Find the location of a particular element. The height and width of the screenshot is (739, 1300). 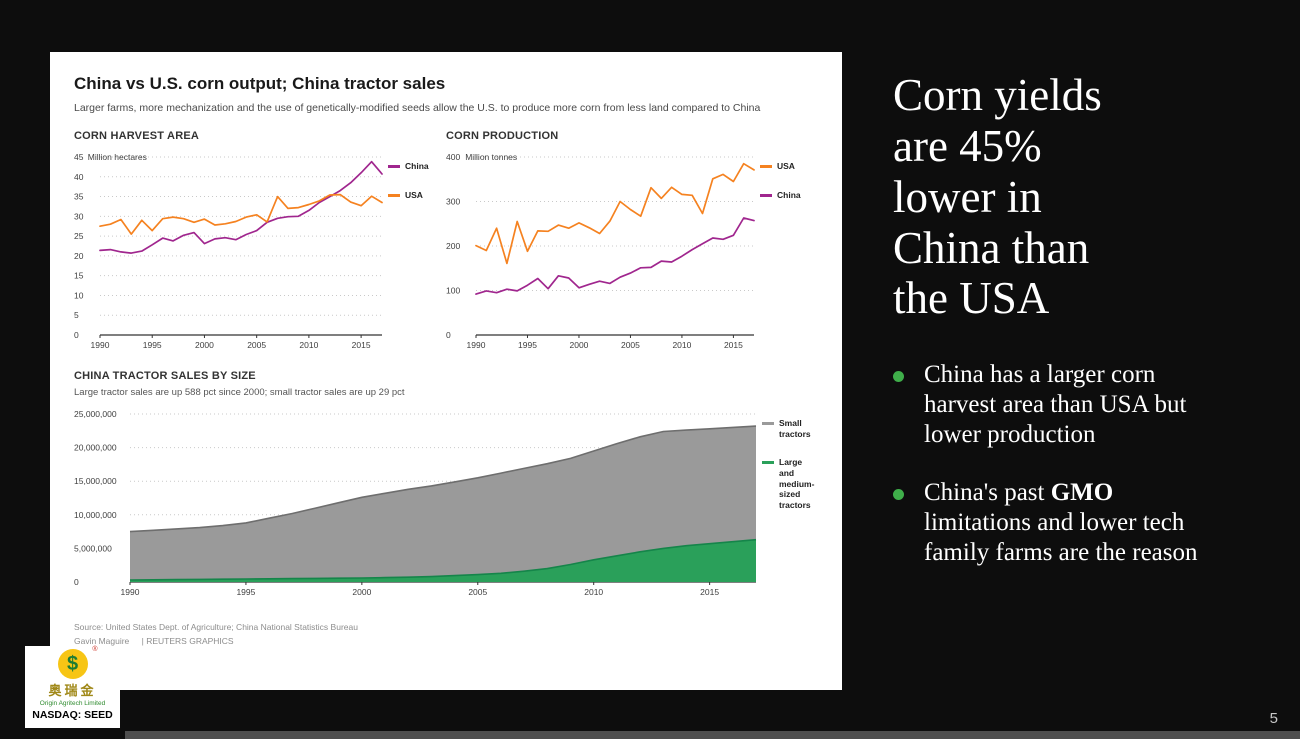

svg-text: 35 is located at coordinates (79, 197).